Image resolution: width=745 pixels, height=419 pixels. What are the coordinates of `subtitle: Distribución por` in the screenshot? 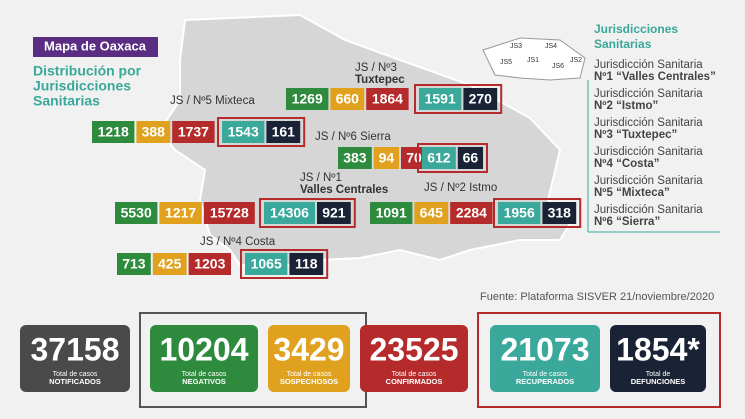 It's located at (87, 71).